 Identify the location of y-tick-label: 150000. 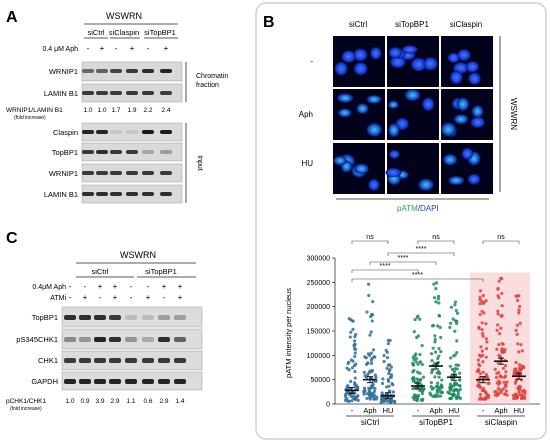
(318, 332).